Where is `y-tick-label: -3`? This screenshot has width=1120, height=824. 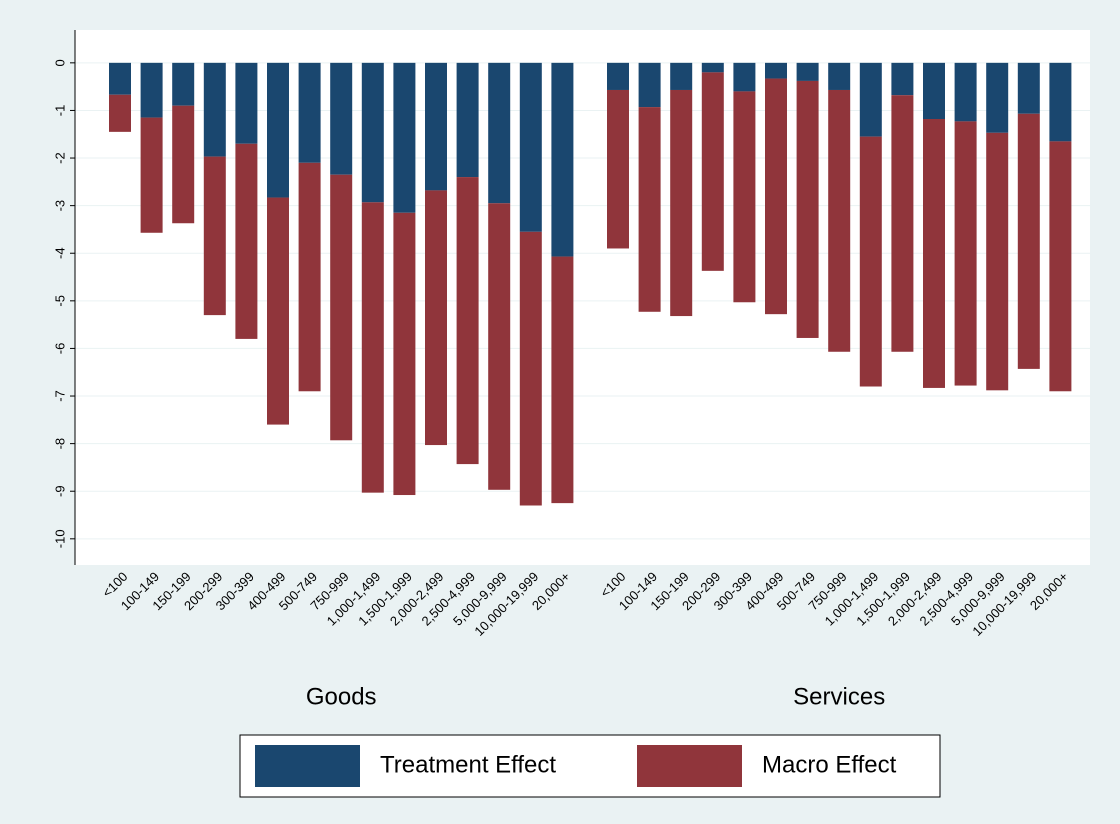
y-tick-label: -3 is located at coordinates (59, 206).